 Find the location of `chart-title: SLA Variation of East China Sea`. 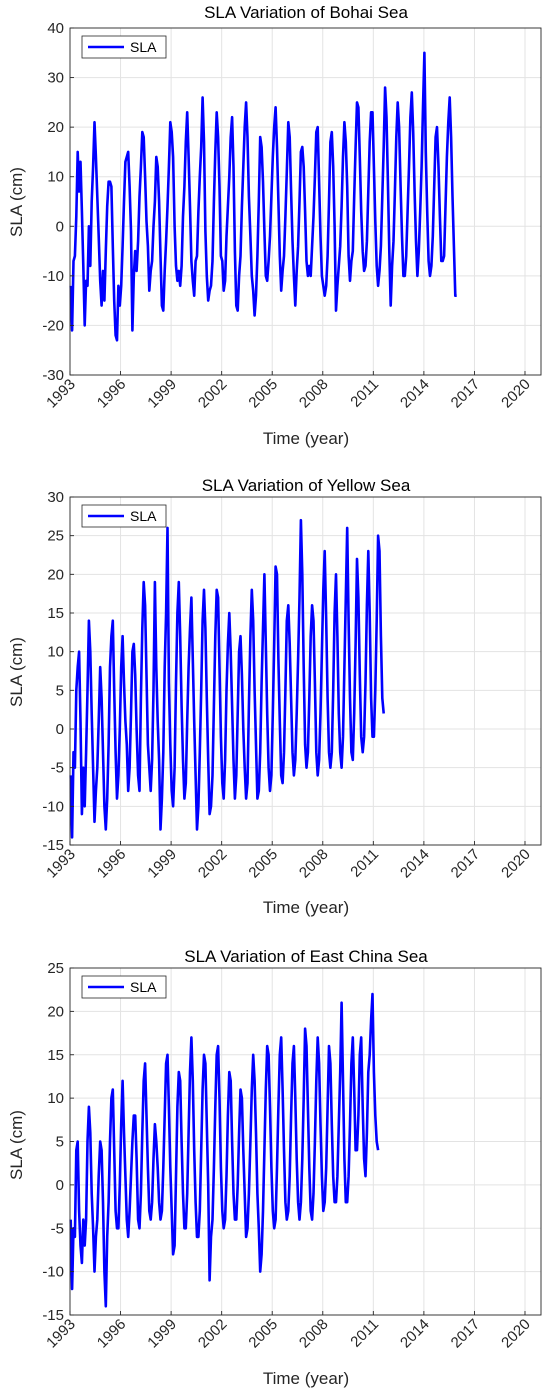

chart-title: SLA Variation of East China Sea is located at coordinates (306, 956).